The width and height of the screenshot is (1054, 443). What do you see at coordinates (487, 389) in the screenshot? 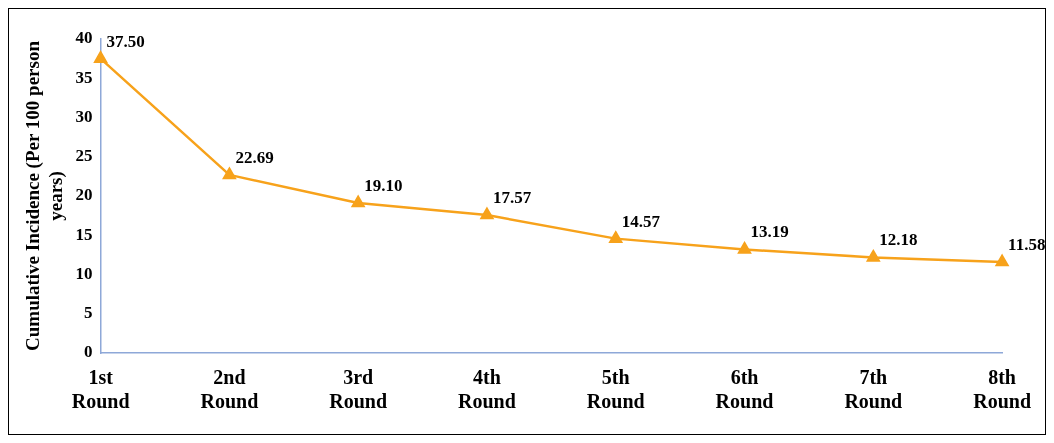
I see `x-tick-label: 4th Round` at bounding box center [487, 389].